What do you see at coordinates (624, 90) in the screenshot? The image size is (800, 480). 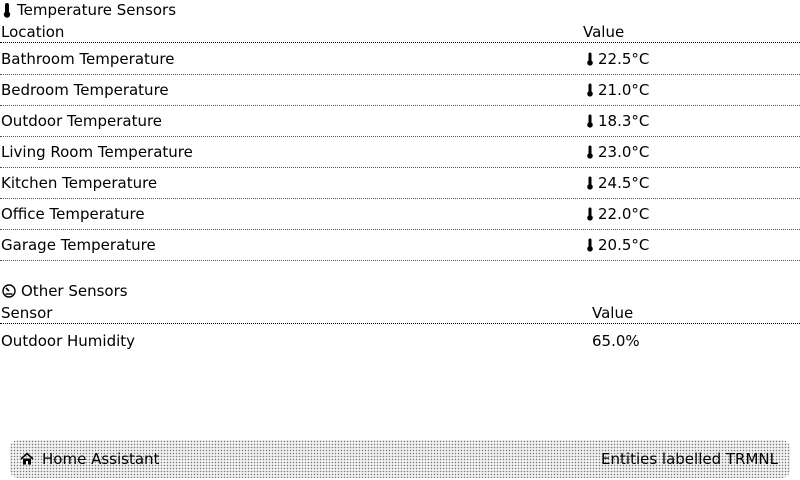 I see `sensor-value-text: 21.0°C` at bounding box center [624, 90].